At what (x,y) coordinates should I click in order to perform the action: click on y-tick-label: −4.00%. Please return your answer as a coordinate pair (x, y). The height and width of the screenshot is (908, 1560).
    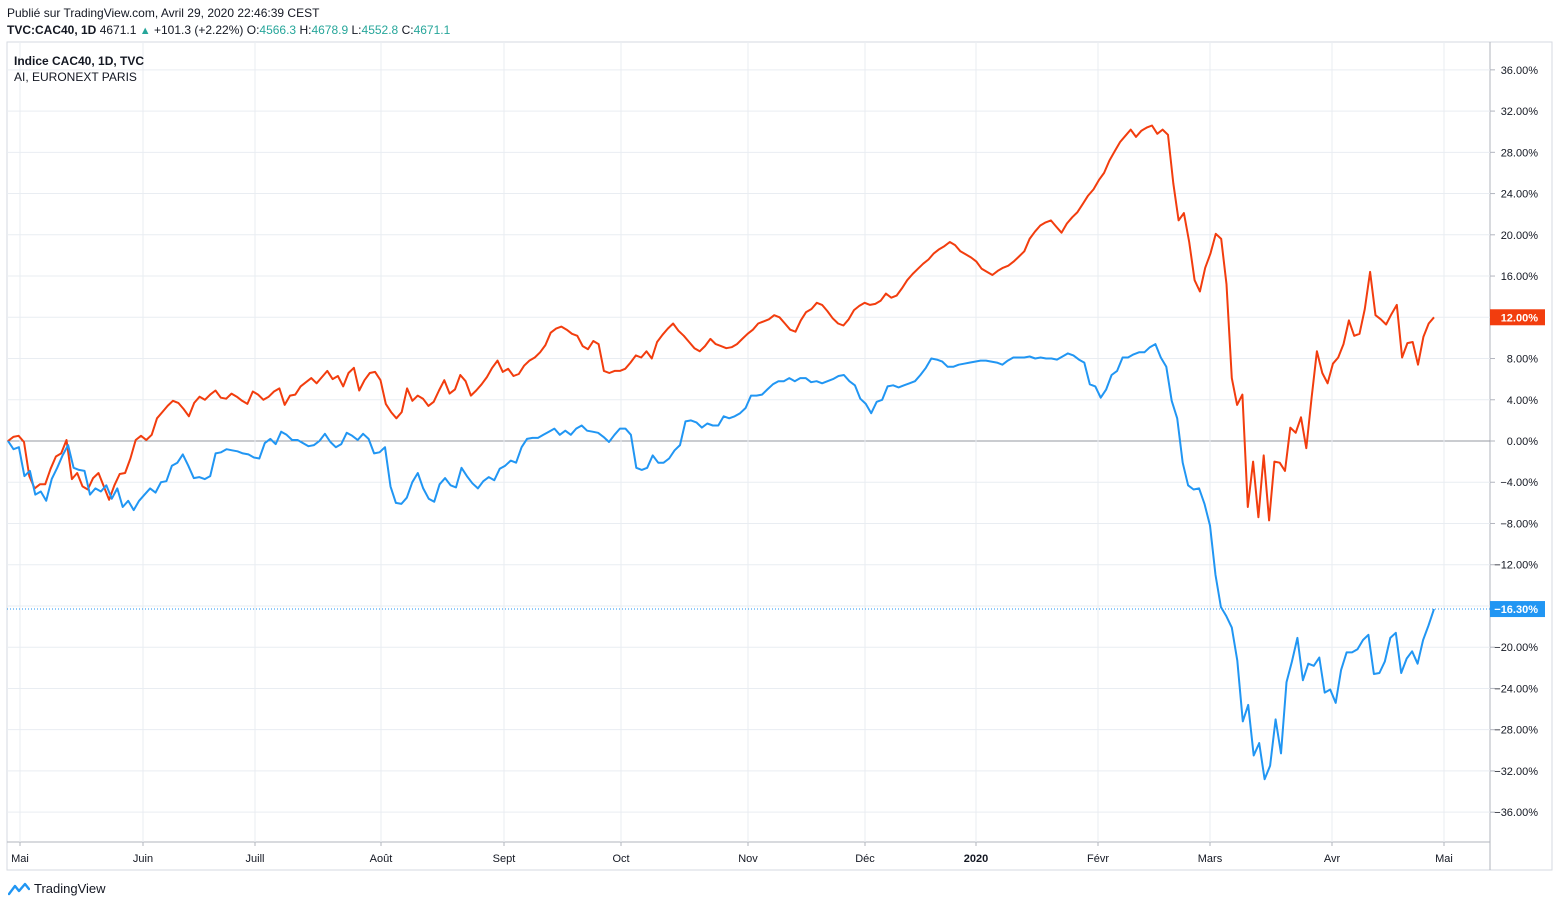
    Looking at the image, I should click on (1519, 483).